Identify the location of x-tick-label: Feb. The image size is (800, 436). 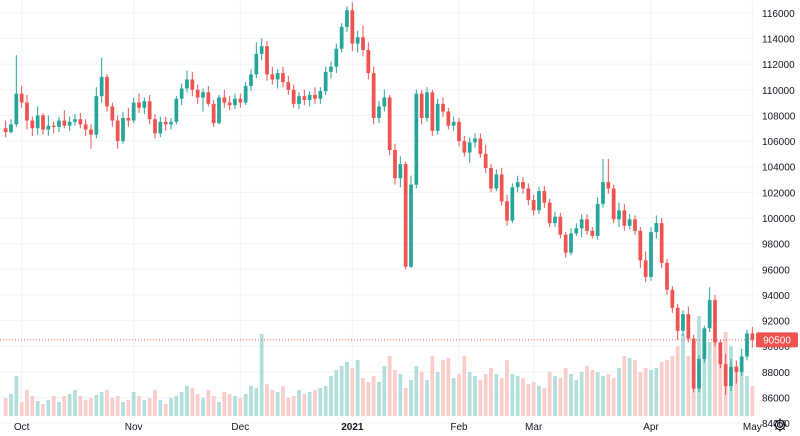
(459, 427).